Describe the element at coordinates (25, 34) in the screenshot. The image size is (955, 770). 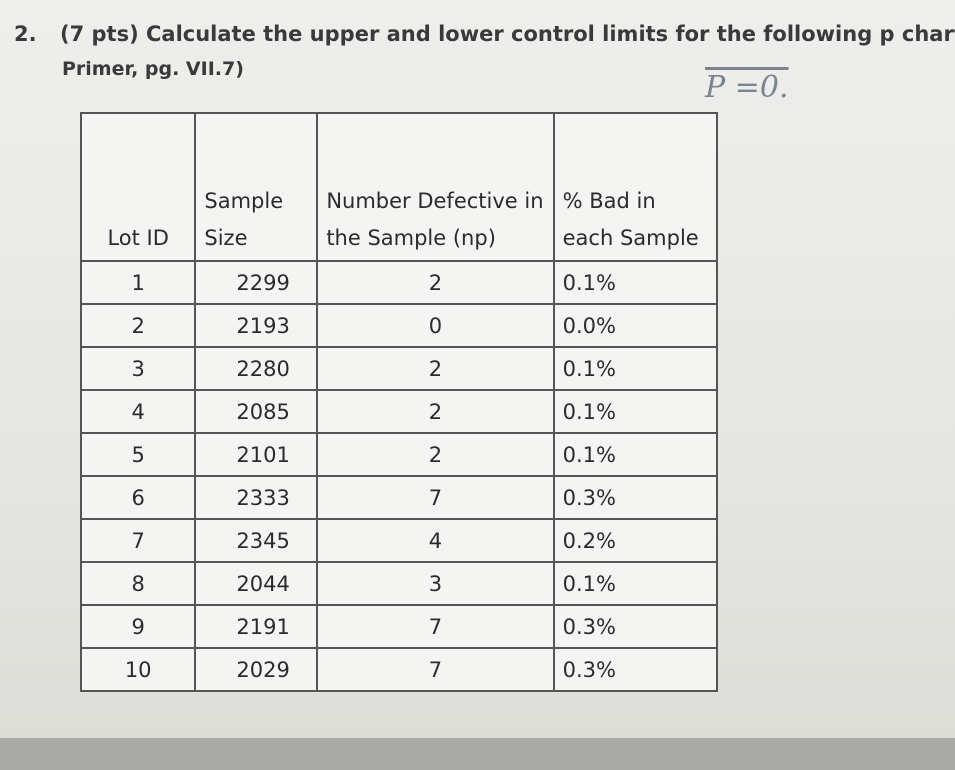
I see `question-number: 2.` at that location.